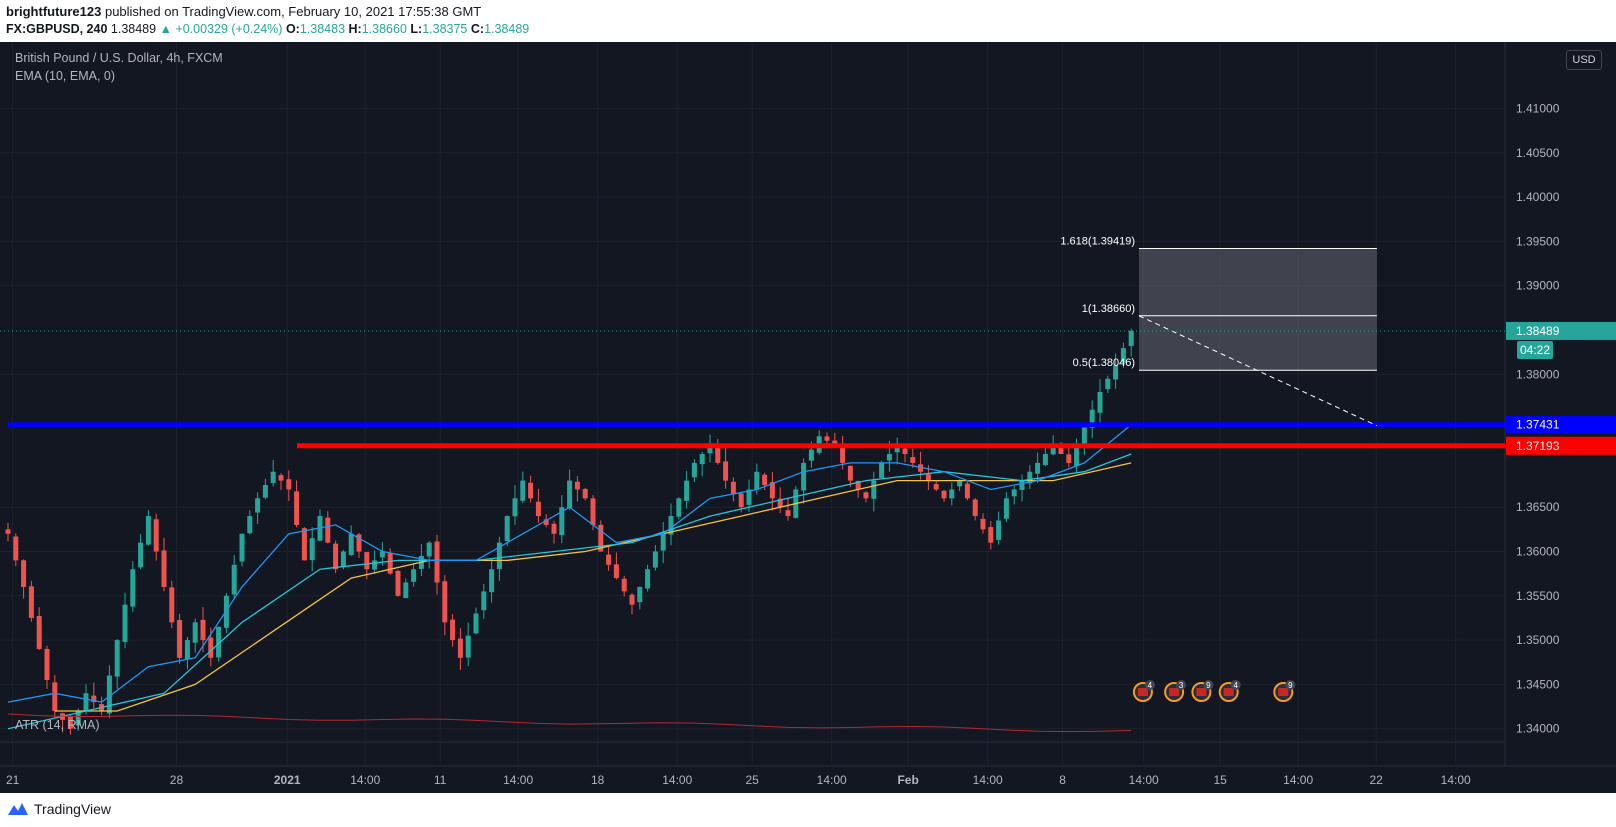  What do you see at coordinates (384, 29) in the screenshot?
I see `high-value: 1.38660` at bounding box center [384, 29].